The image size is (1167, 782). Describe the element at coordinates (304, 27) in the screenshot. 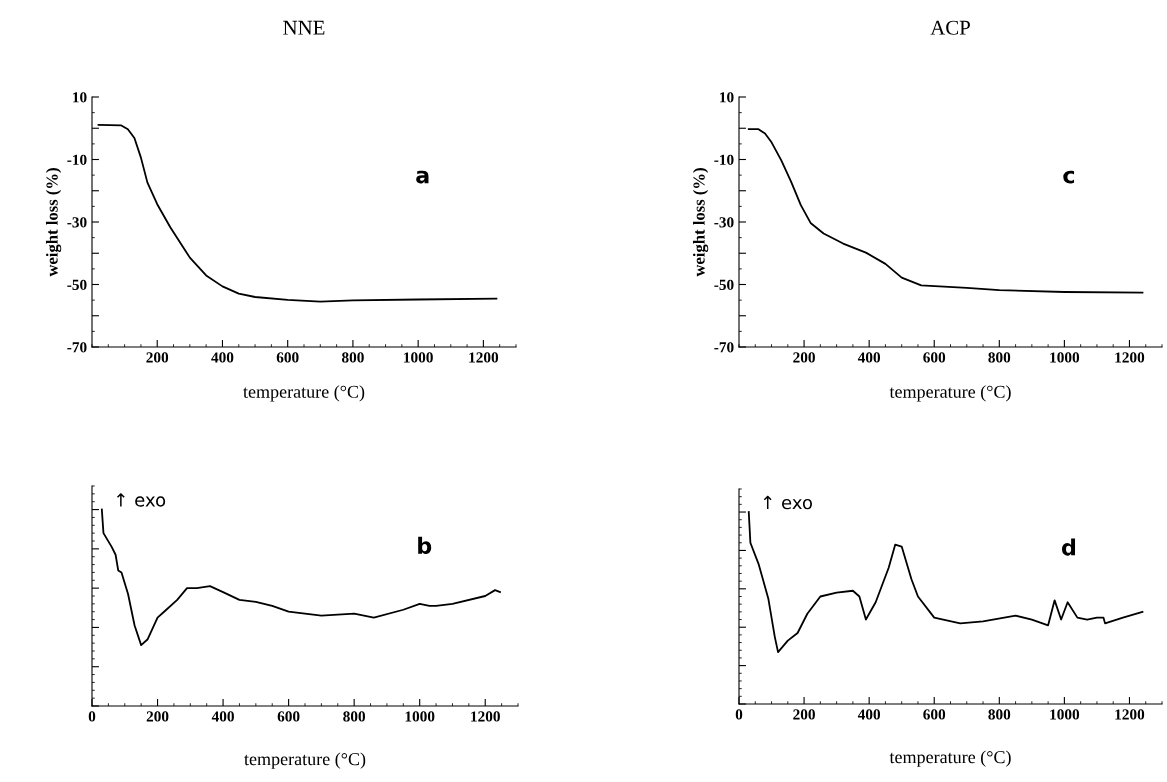

I see `chart-title: NNE` at that location.